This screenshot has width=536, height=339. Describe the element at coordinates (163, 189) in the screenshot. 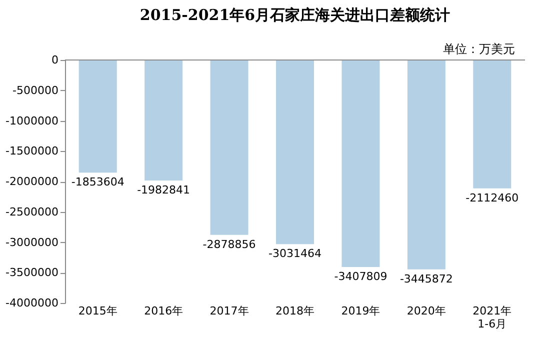

I see `data-label: -1982841` at that location.